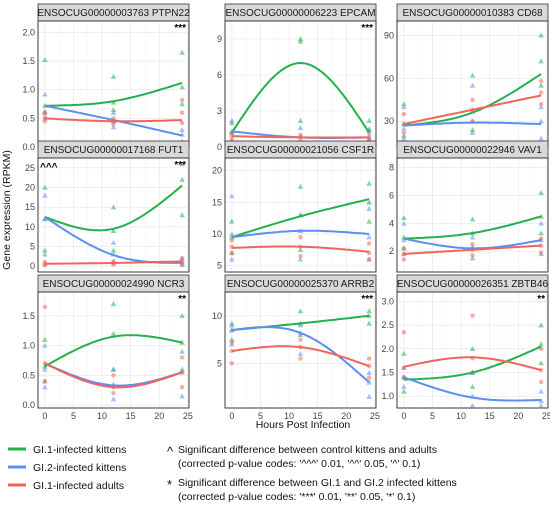 The width and height of the screenshot is (550, 508). Describe the element at coordinates (49, 167) in the screenshot. I see `significance-marker-left: ^^^` at that location.